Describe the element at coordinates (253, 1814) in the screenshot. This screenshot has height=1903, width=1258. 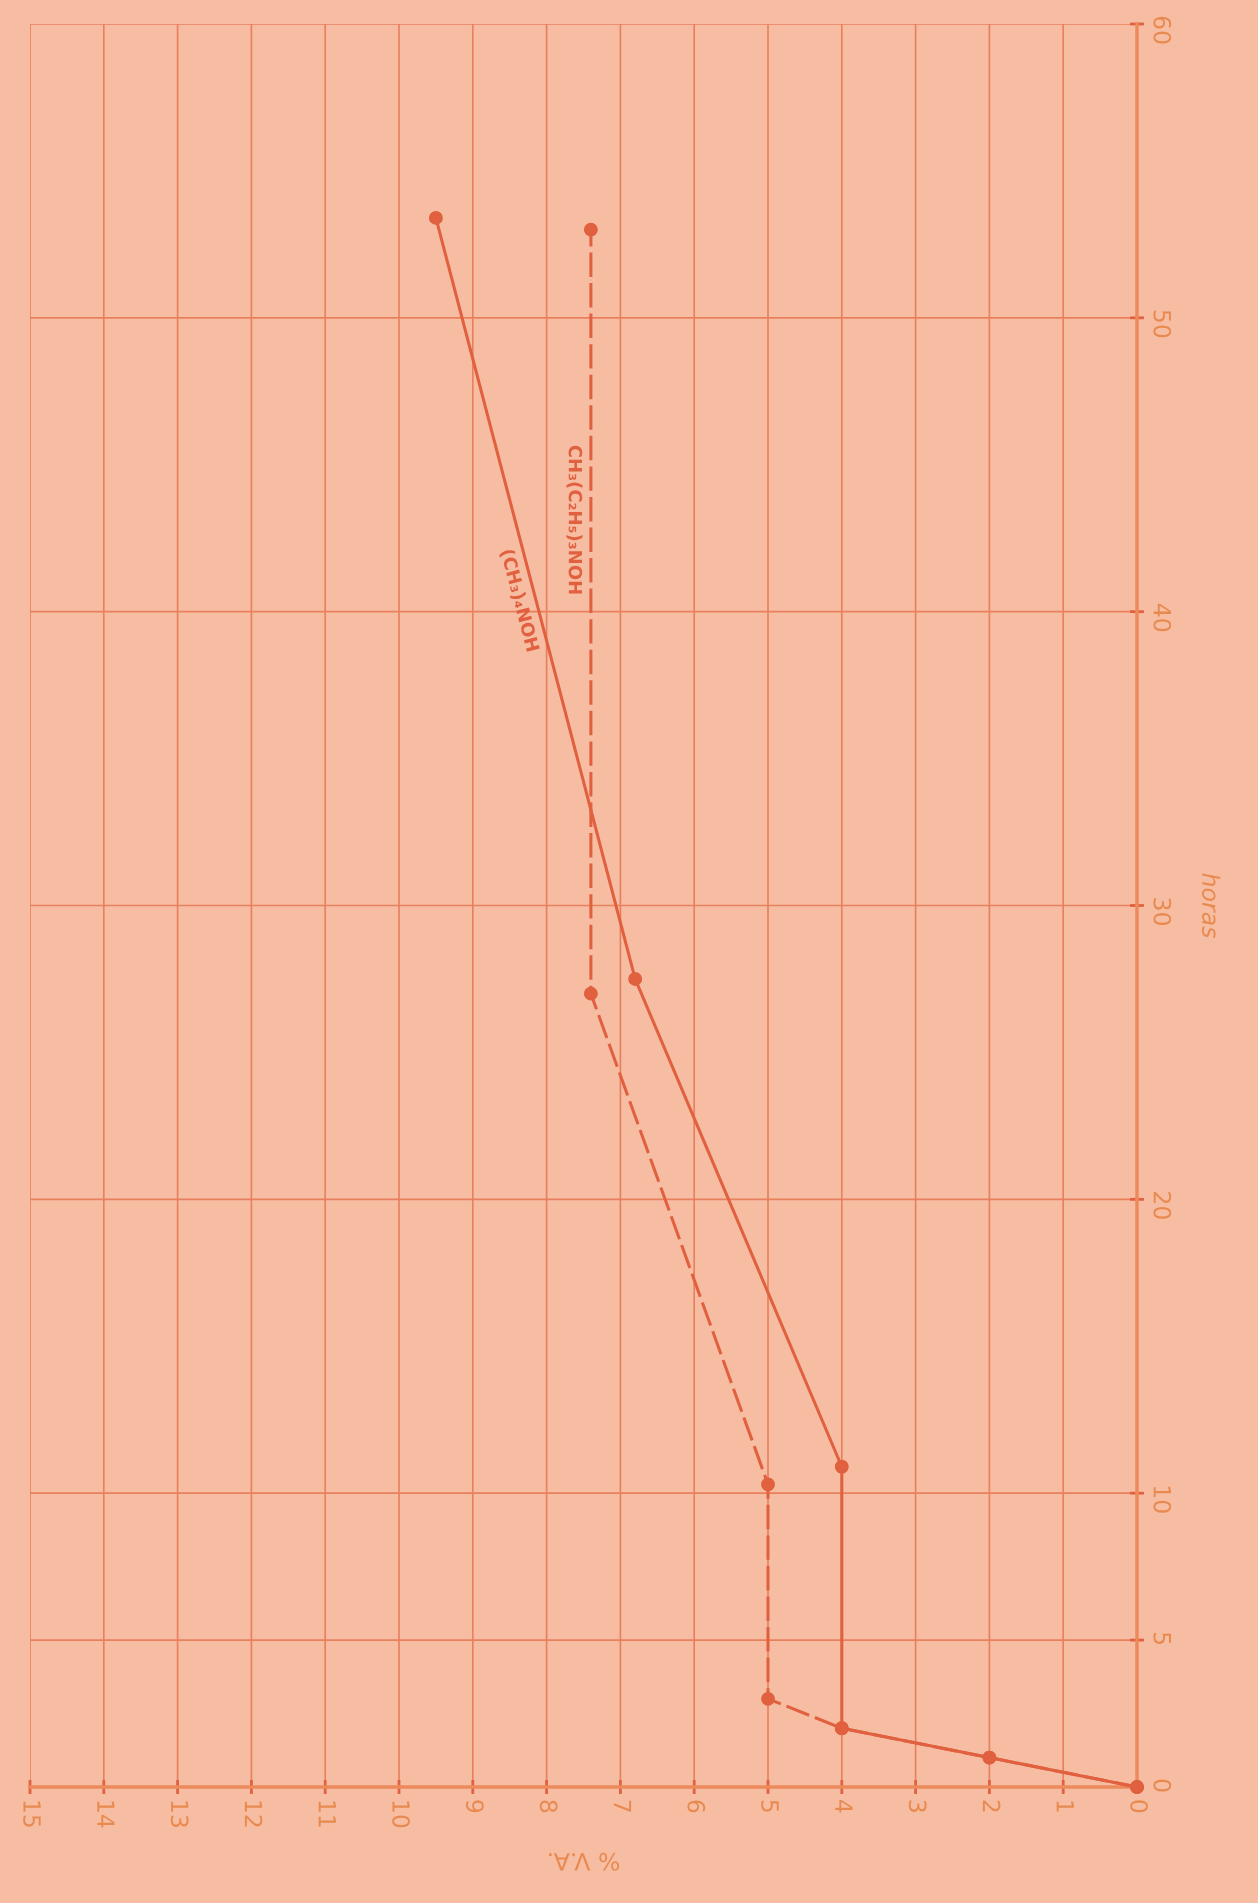
I see `x-tick-label: 12` at that location.